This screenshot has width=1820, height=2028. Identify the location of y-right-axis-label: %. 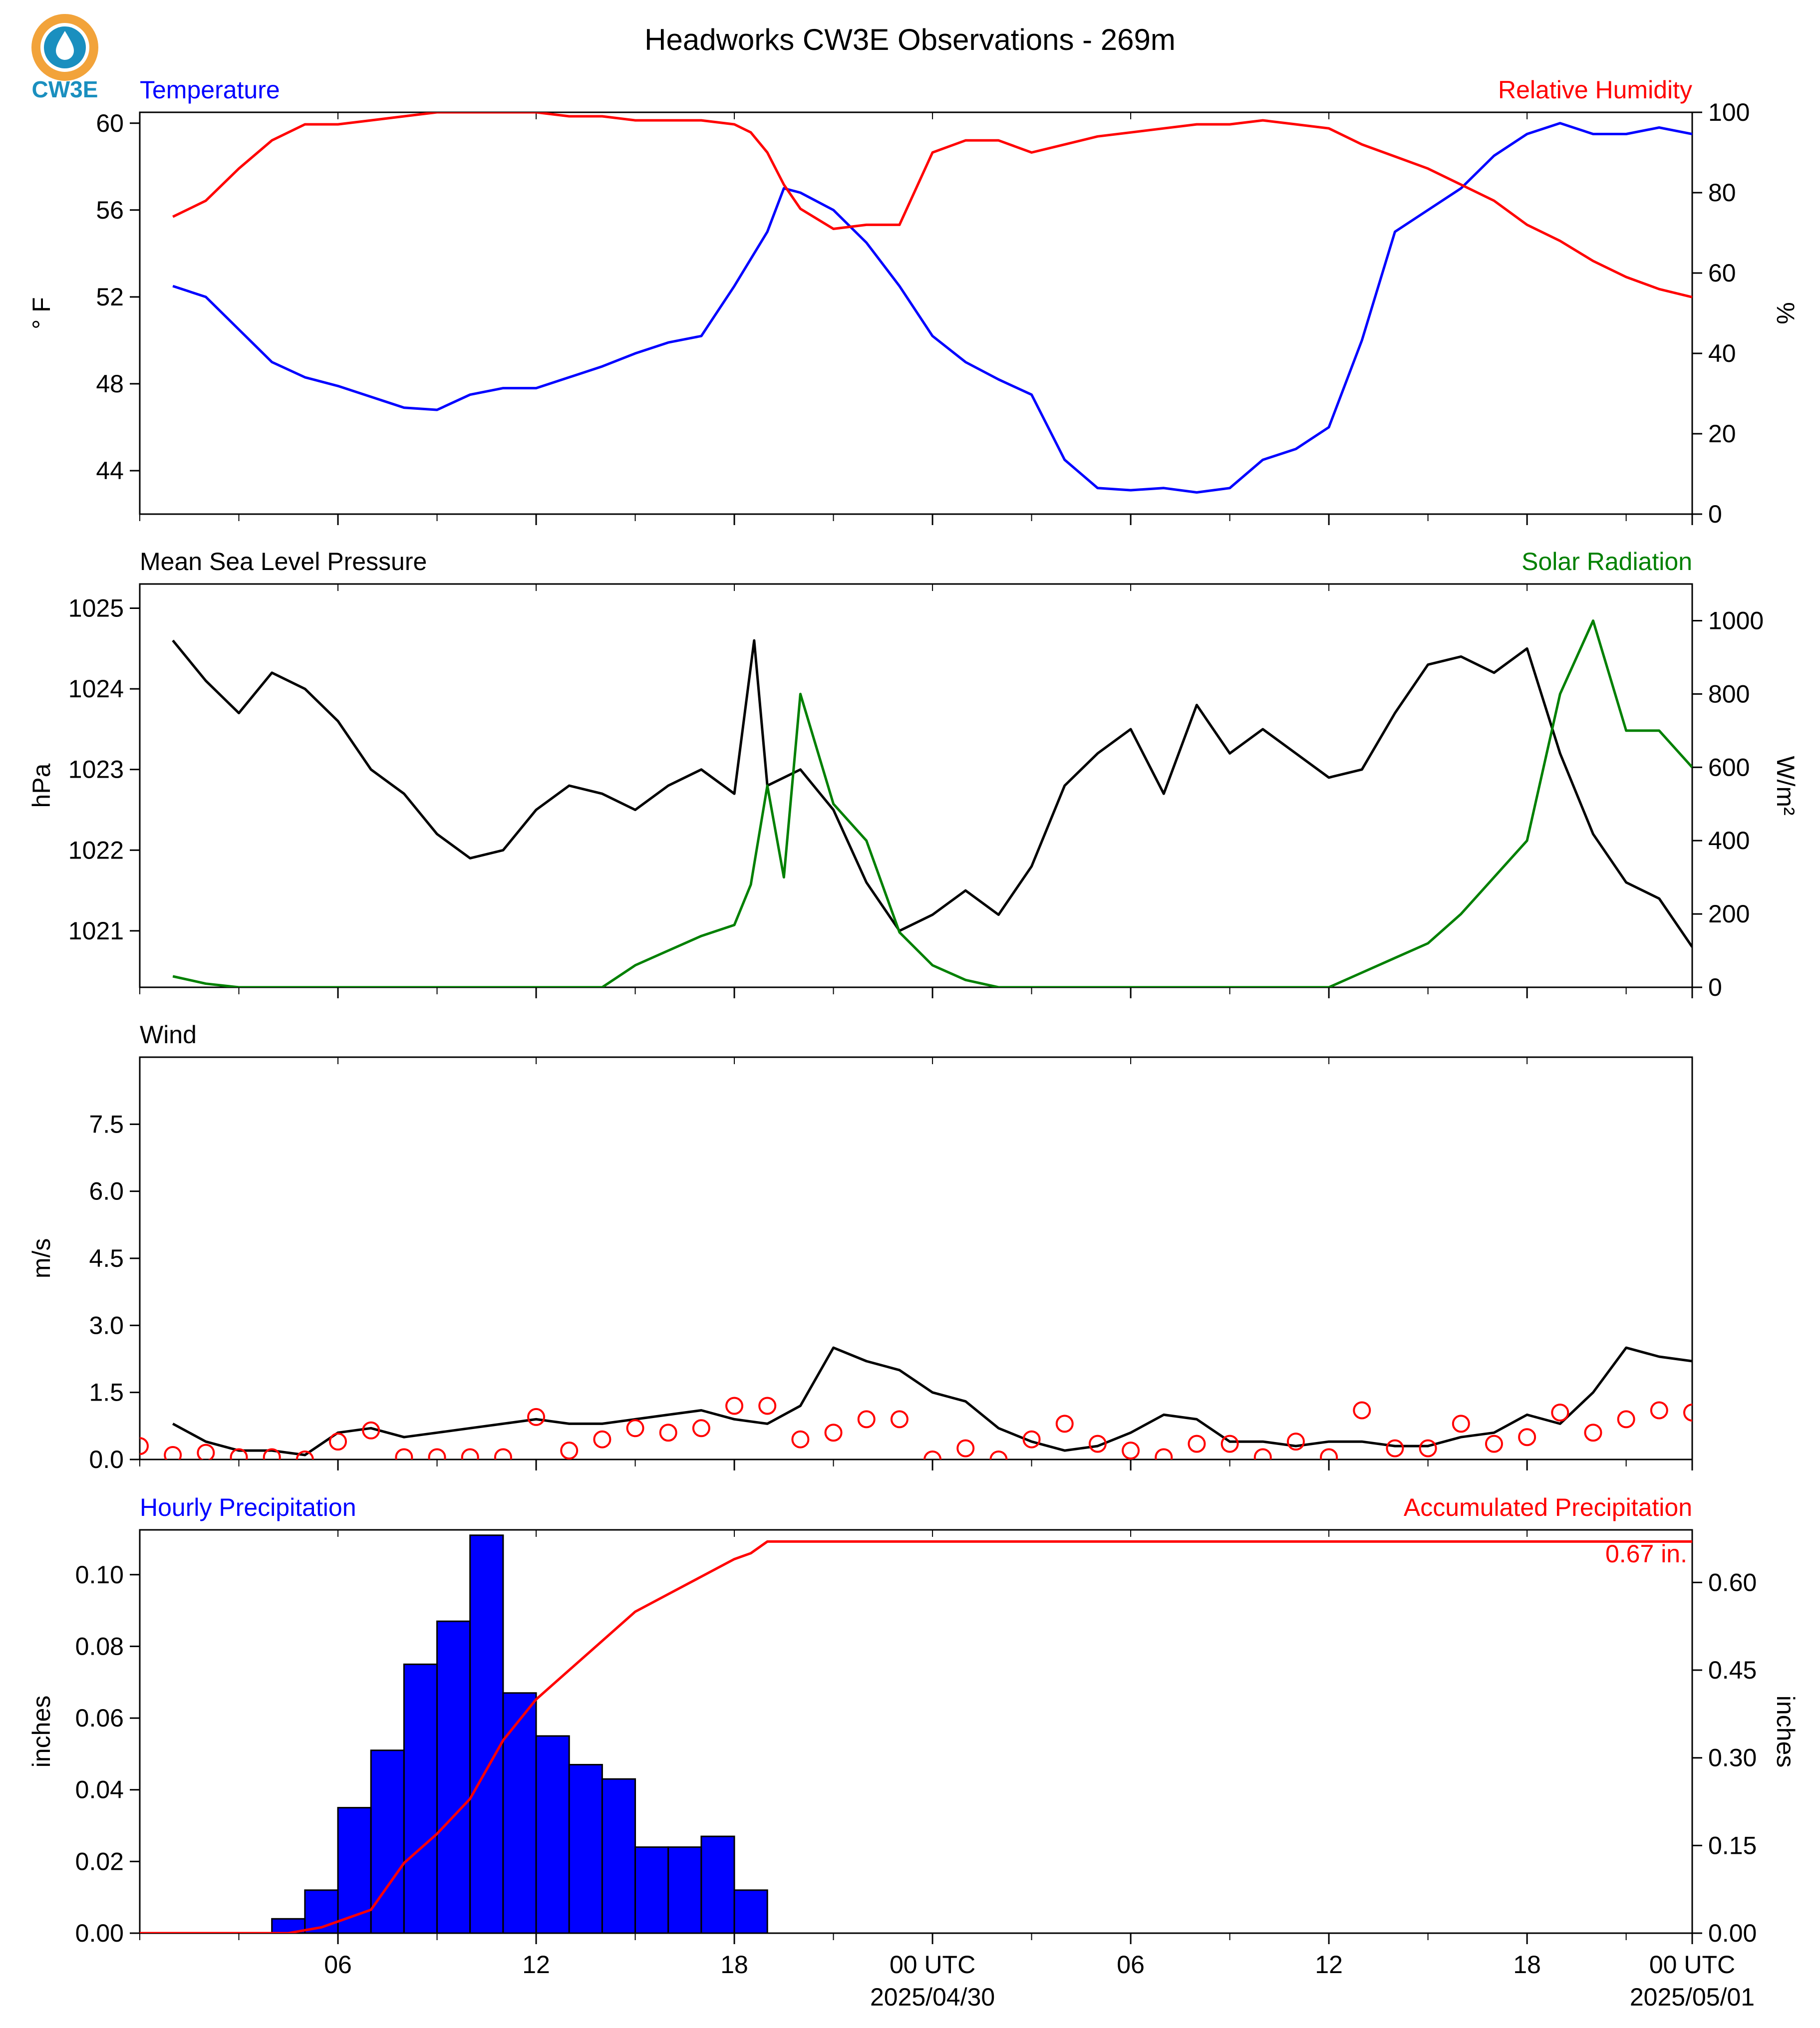
(1786, 313).